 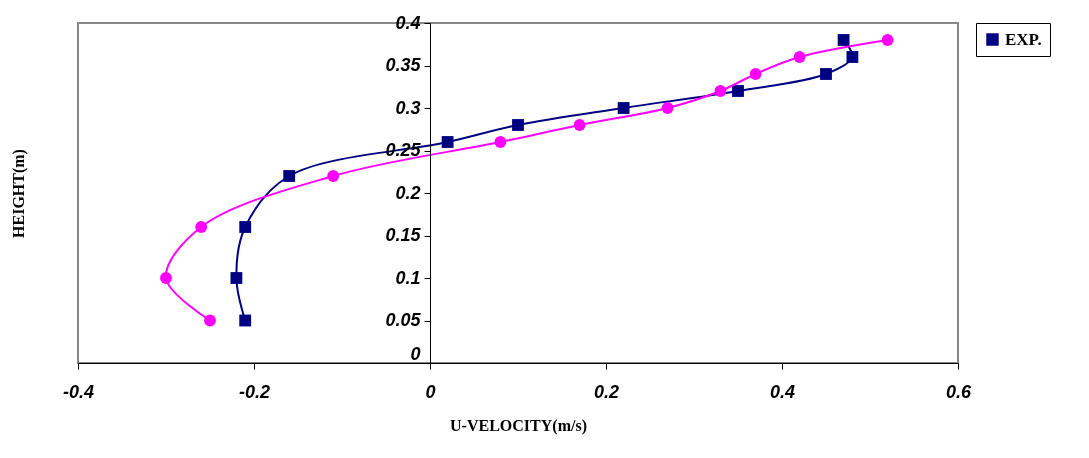 What do you see at coordinates (78, 391) in the screenshot?
I see `x-tick-label: -0.4` at bounding box center [78, 391].